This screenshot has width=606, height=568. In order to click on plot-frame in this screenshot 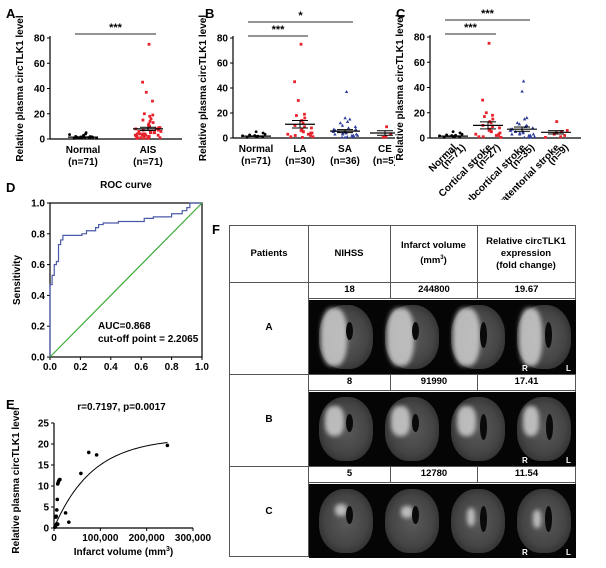, I will do `click(126, 280)`.